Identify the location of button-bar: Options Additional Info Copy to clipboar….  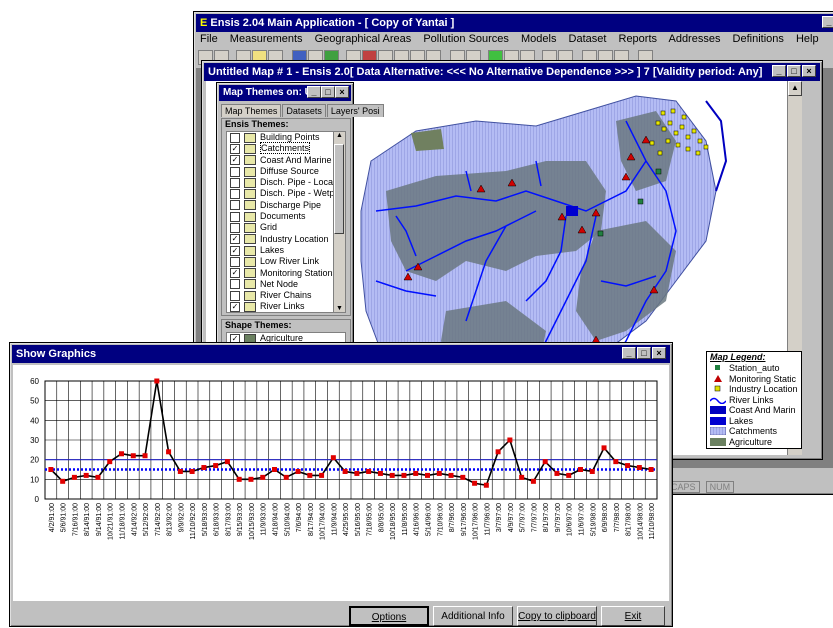
(341, 616).